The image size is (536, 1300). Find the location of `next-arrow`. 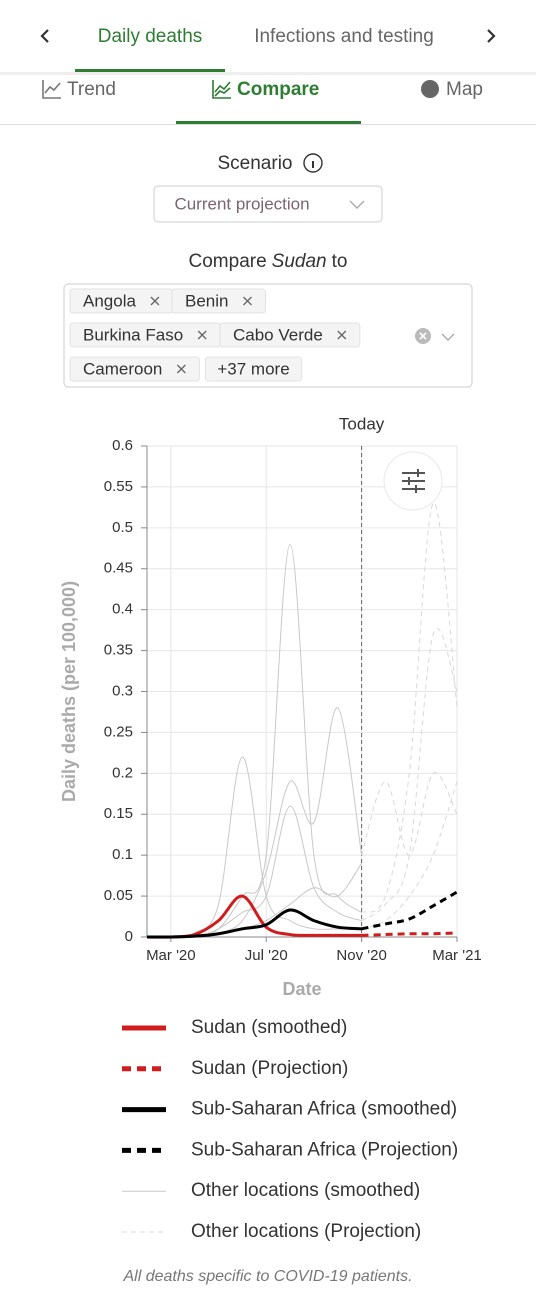

next-arrow is located at coordinates (491, 36).